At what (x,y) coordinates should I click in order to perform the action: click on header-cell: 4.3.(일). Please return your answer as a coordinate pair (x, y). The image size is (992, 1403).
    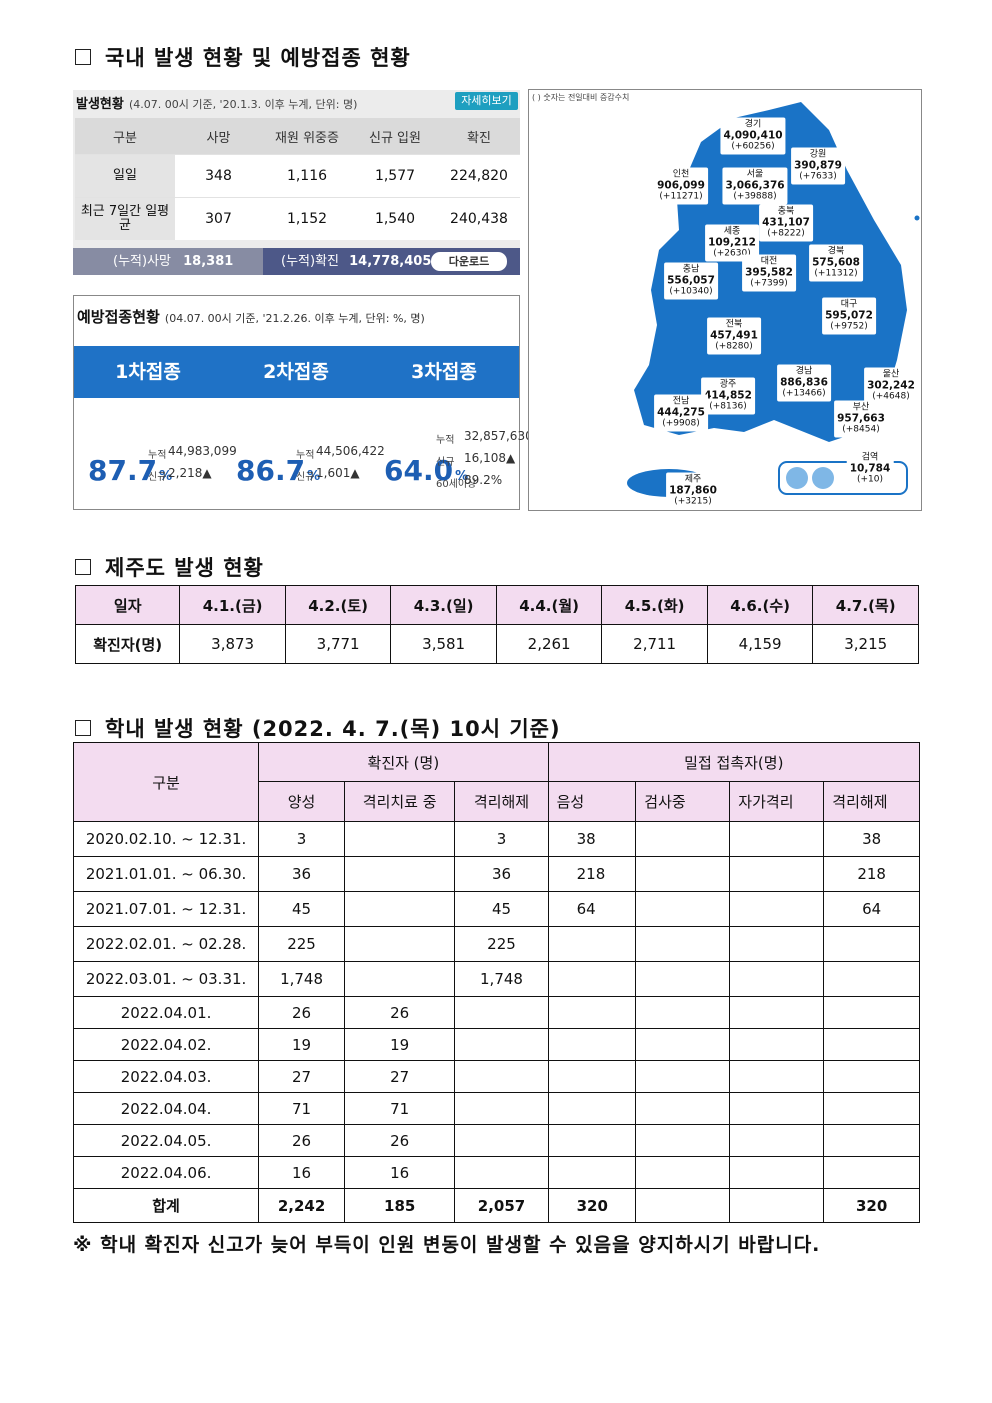
    Looking at the image, I should click on (443, 605).